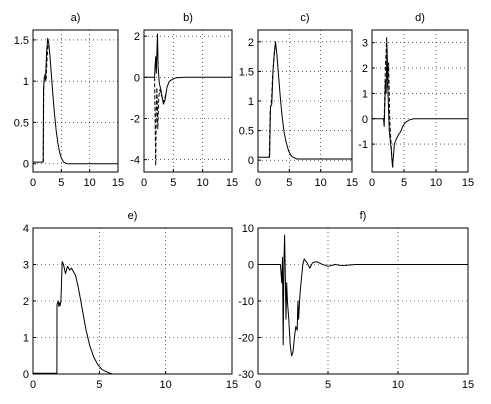 The width and height of the screenshot is (491, 404). I want to click on axes-box-e, so click(132, 301).